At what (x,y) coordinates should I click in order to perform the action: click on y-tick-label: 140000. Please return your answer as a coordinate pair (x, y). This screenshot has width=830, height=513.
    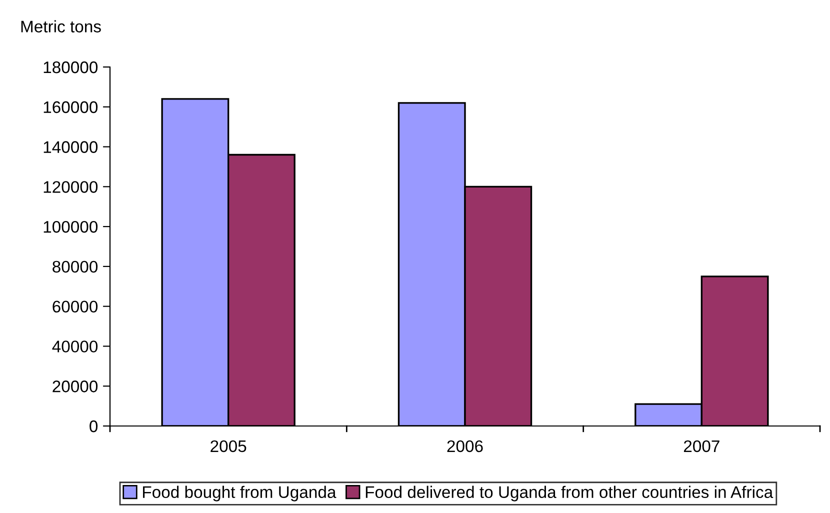
    Looking at the image, I should click on (71, 147).